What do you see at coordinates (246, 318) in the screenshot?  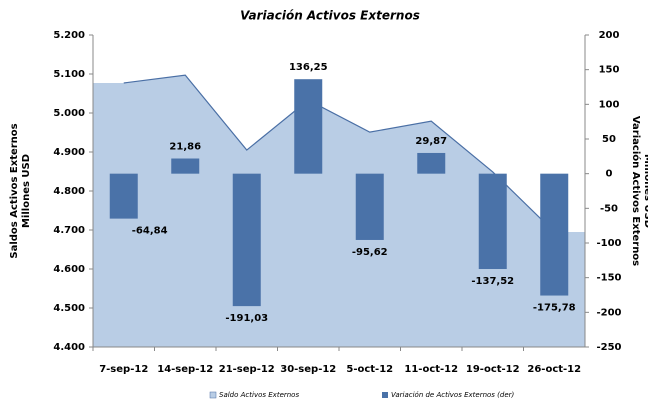 I see `data-label: -191,03` at bounding box center [246, 318].